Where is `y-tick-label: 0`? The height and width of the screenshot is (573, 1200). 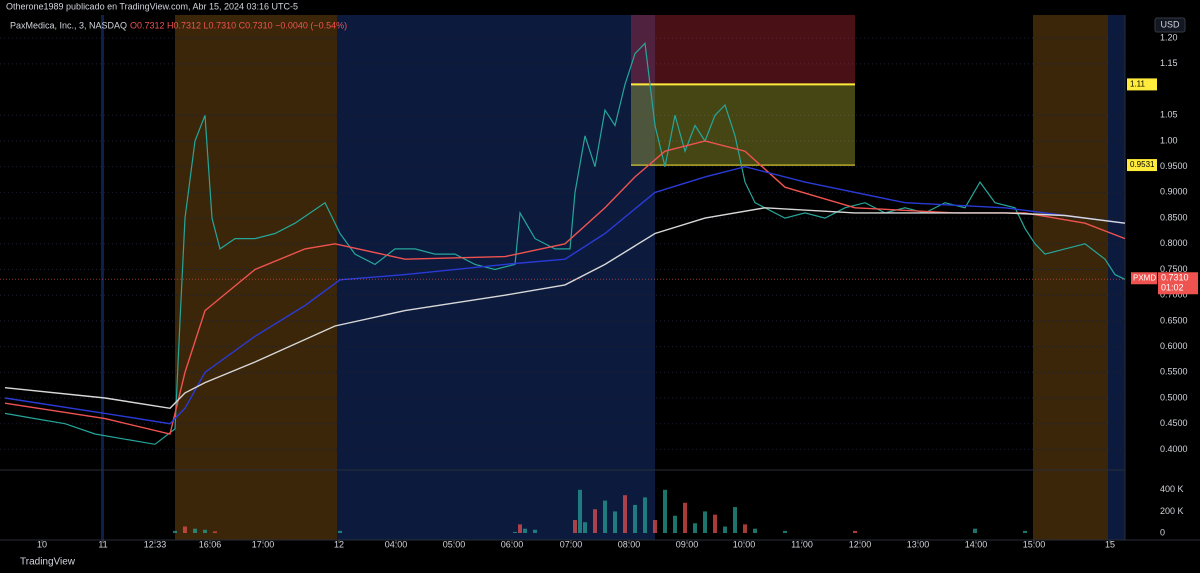
y-tick-label: 0 is located at coordinates (1162, 532).